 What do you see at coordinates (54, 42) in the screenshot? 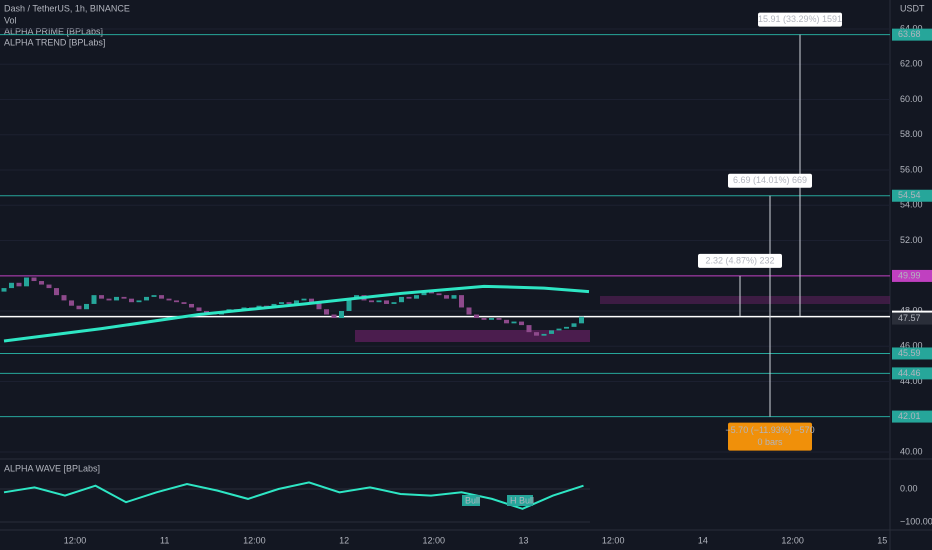
I see `indicator: ALPHA TREND [BPLabs]` at bounding box center [54, 42].